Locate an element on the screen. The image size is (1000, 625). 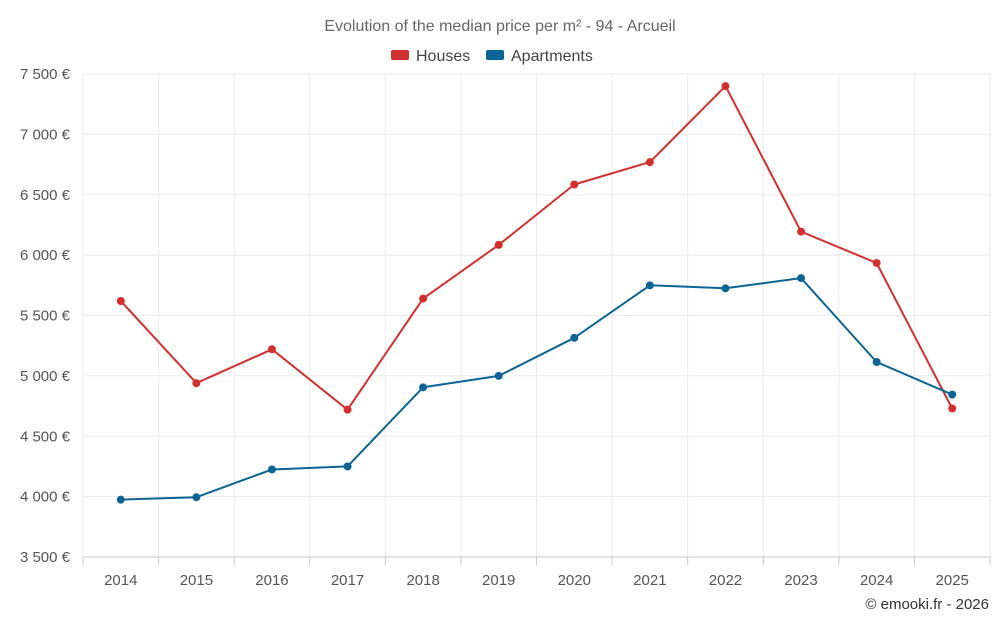
legend: Houses Apartments is located at coordinates (492, 56).